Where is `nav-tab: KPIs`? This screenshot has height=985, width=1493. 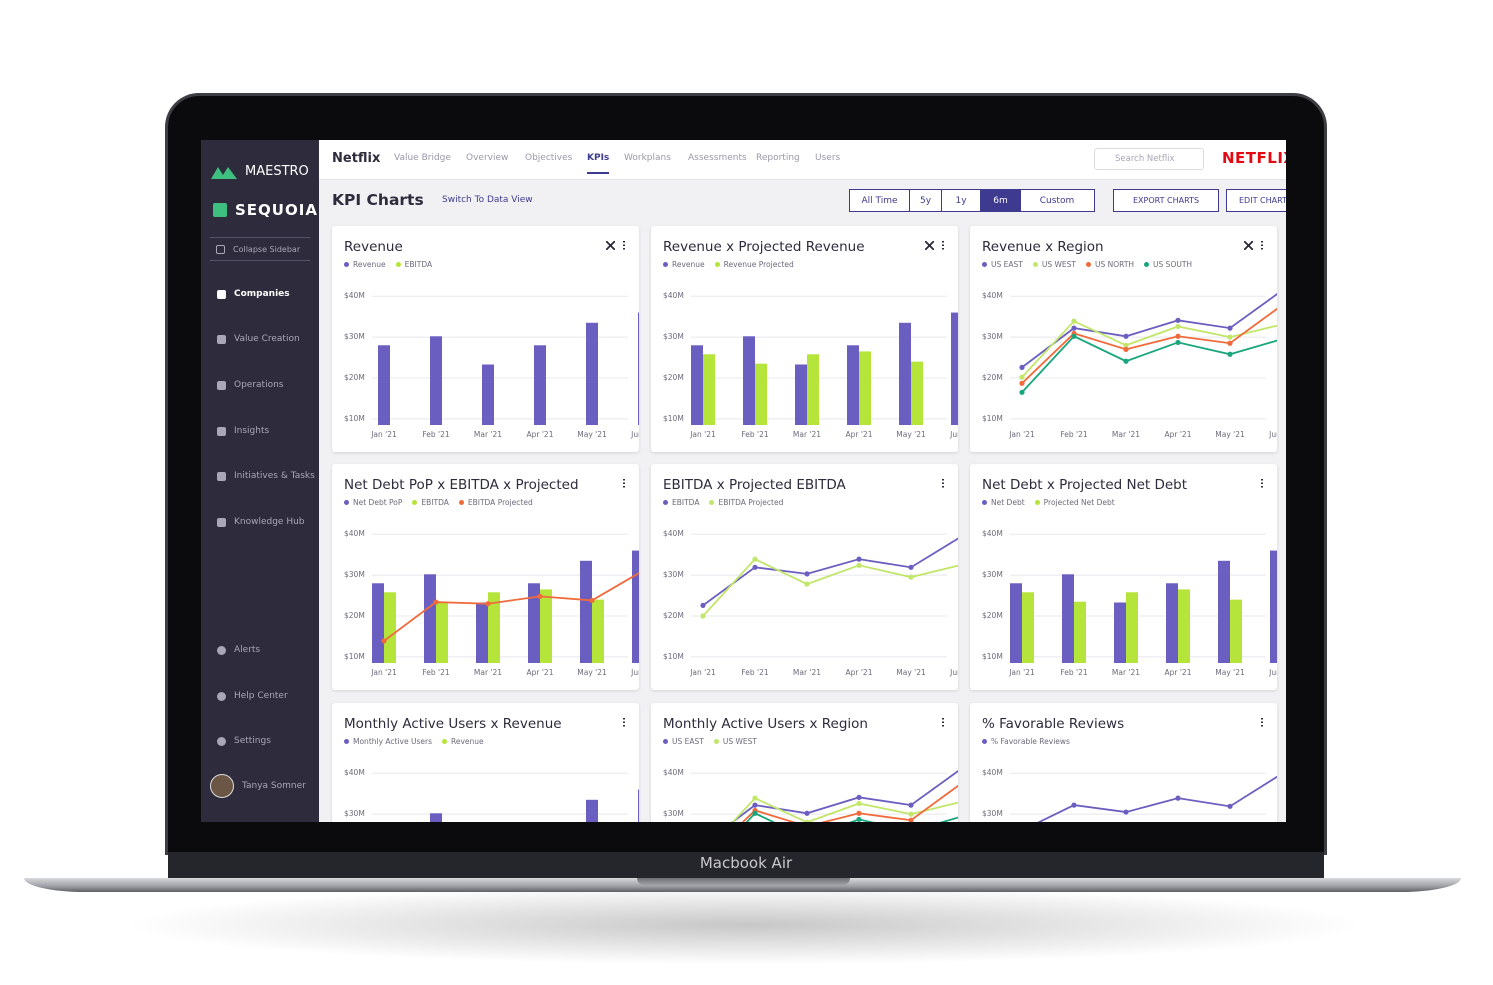
nav-tab: KPIs is located at coordinates (598, 163).